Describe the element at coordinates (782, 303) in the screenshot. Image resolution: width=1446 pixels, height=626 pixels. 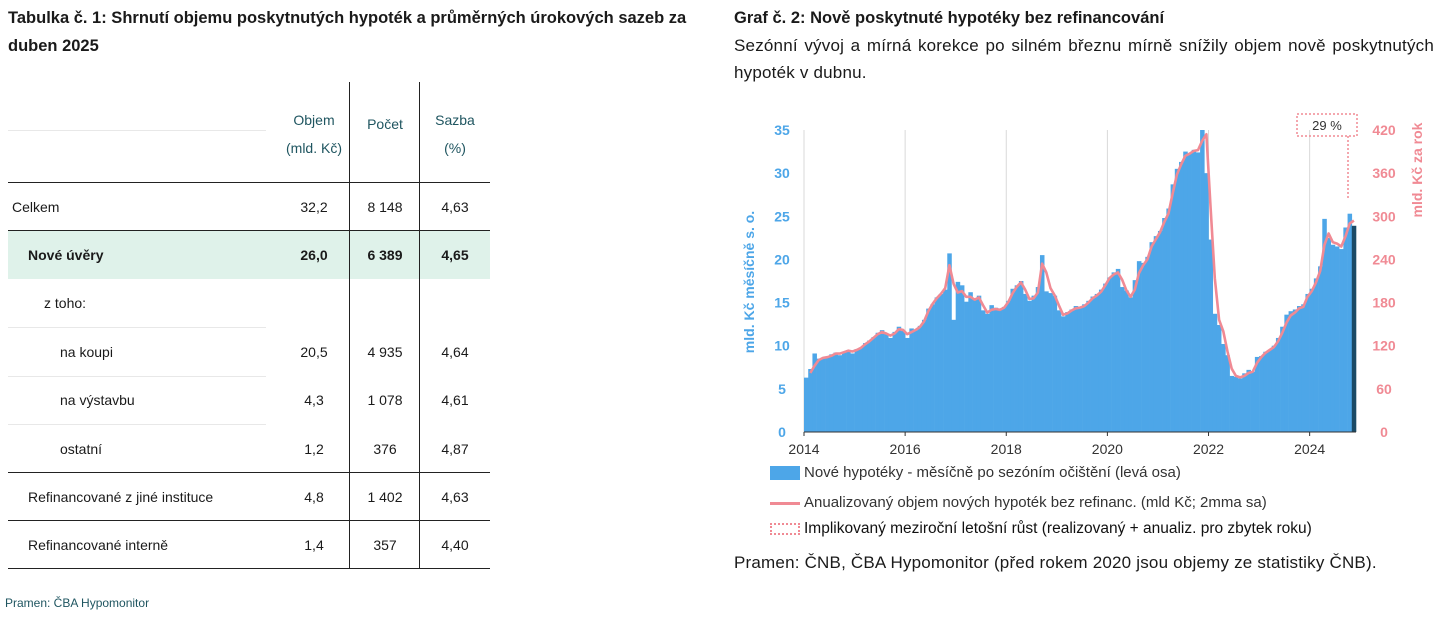
I see `y-tick-label-left: 15` at that location.